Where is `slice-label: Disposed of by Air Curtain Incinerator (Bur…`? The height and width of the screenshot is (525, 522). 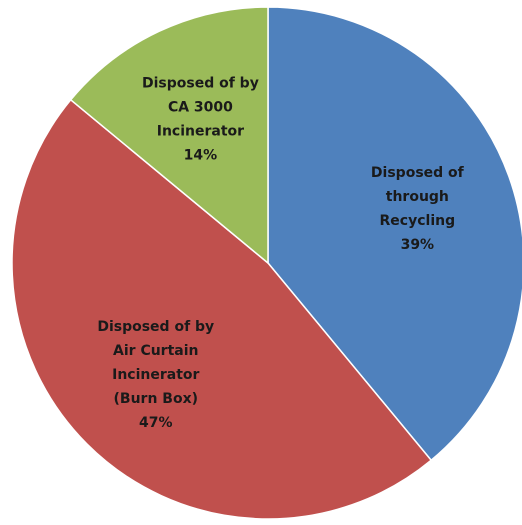
slice-label: Disposed of by Air Curtain Incinerator (Bur… is located at coordinates (155, 375).